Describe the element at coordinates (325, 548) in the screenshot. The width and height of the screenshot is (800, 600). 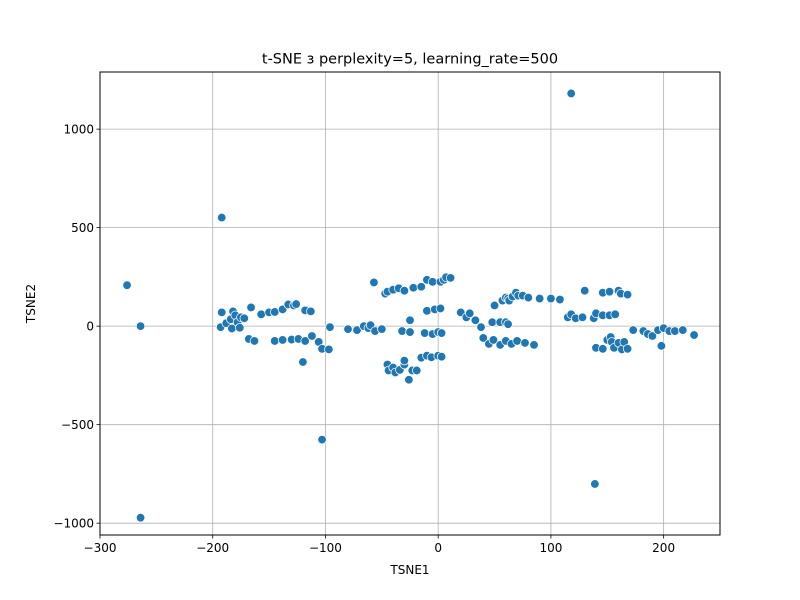
I see `x-tick-label: −100` at that location.